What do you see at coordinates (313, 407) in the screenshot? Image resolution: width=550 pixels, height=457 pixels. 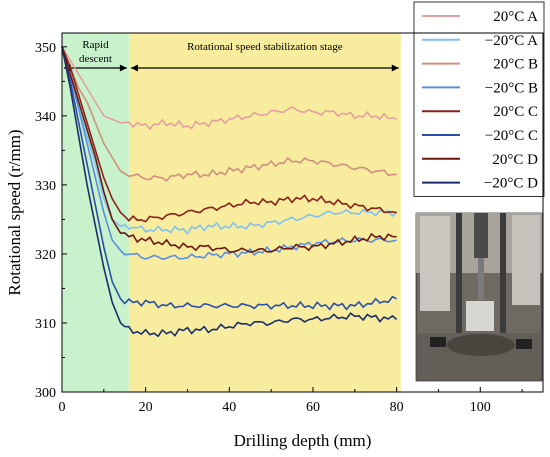 I see `x-tick-label-3: 60` at bounding box center [313, 407].